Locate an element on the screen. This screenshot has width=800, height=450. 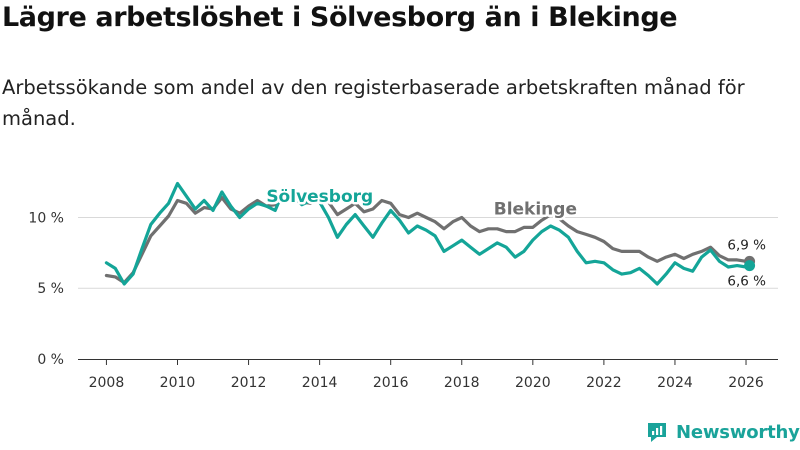
series-label-solvesborg: Sölvesborg is located at coordinates (319, 197).